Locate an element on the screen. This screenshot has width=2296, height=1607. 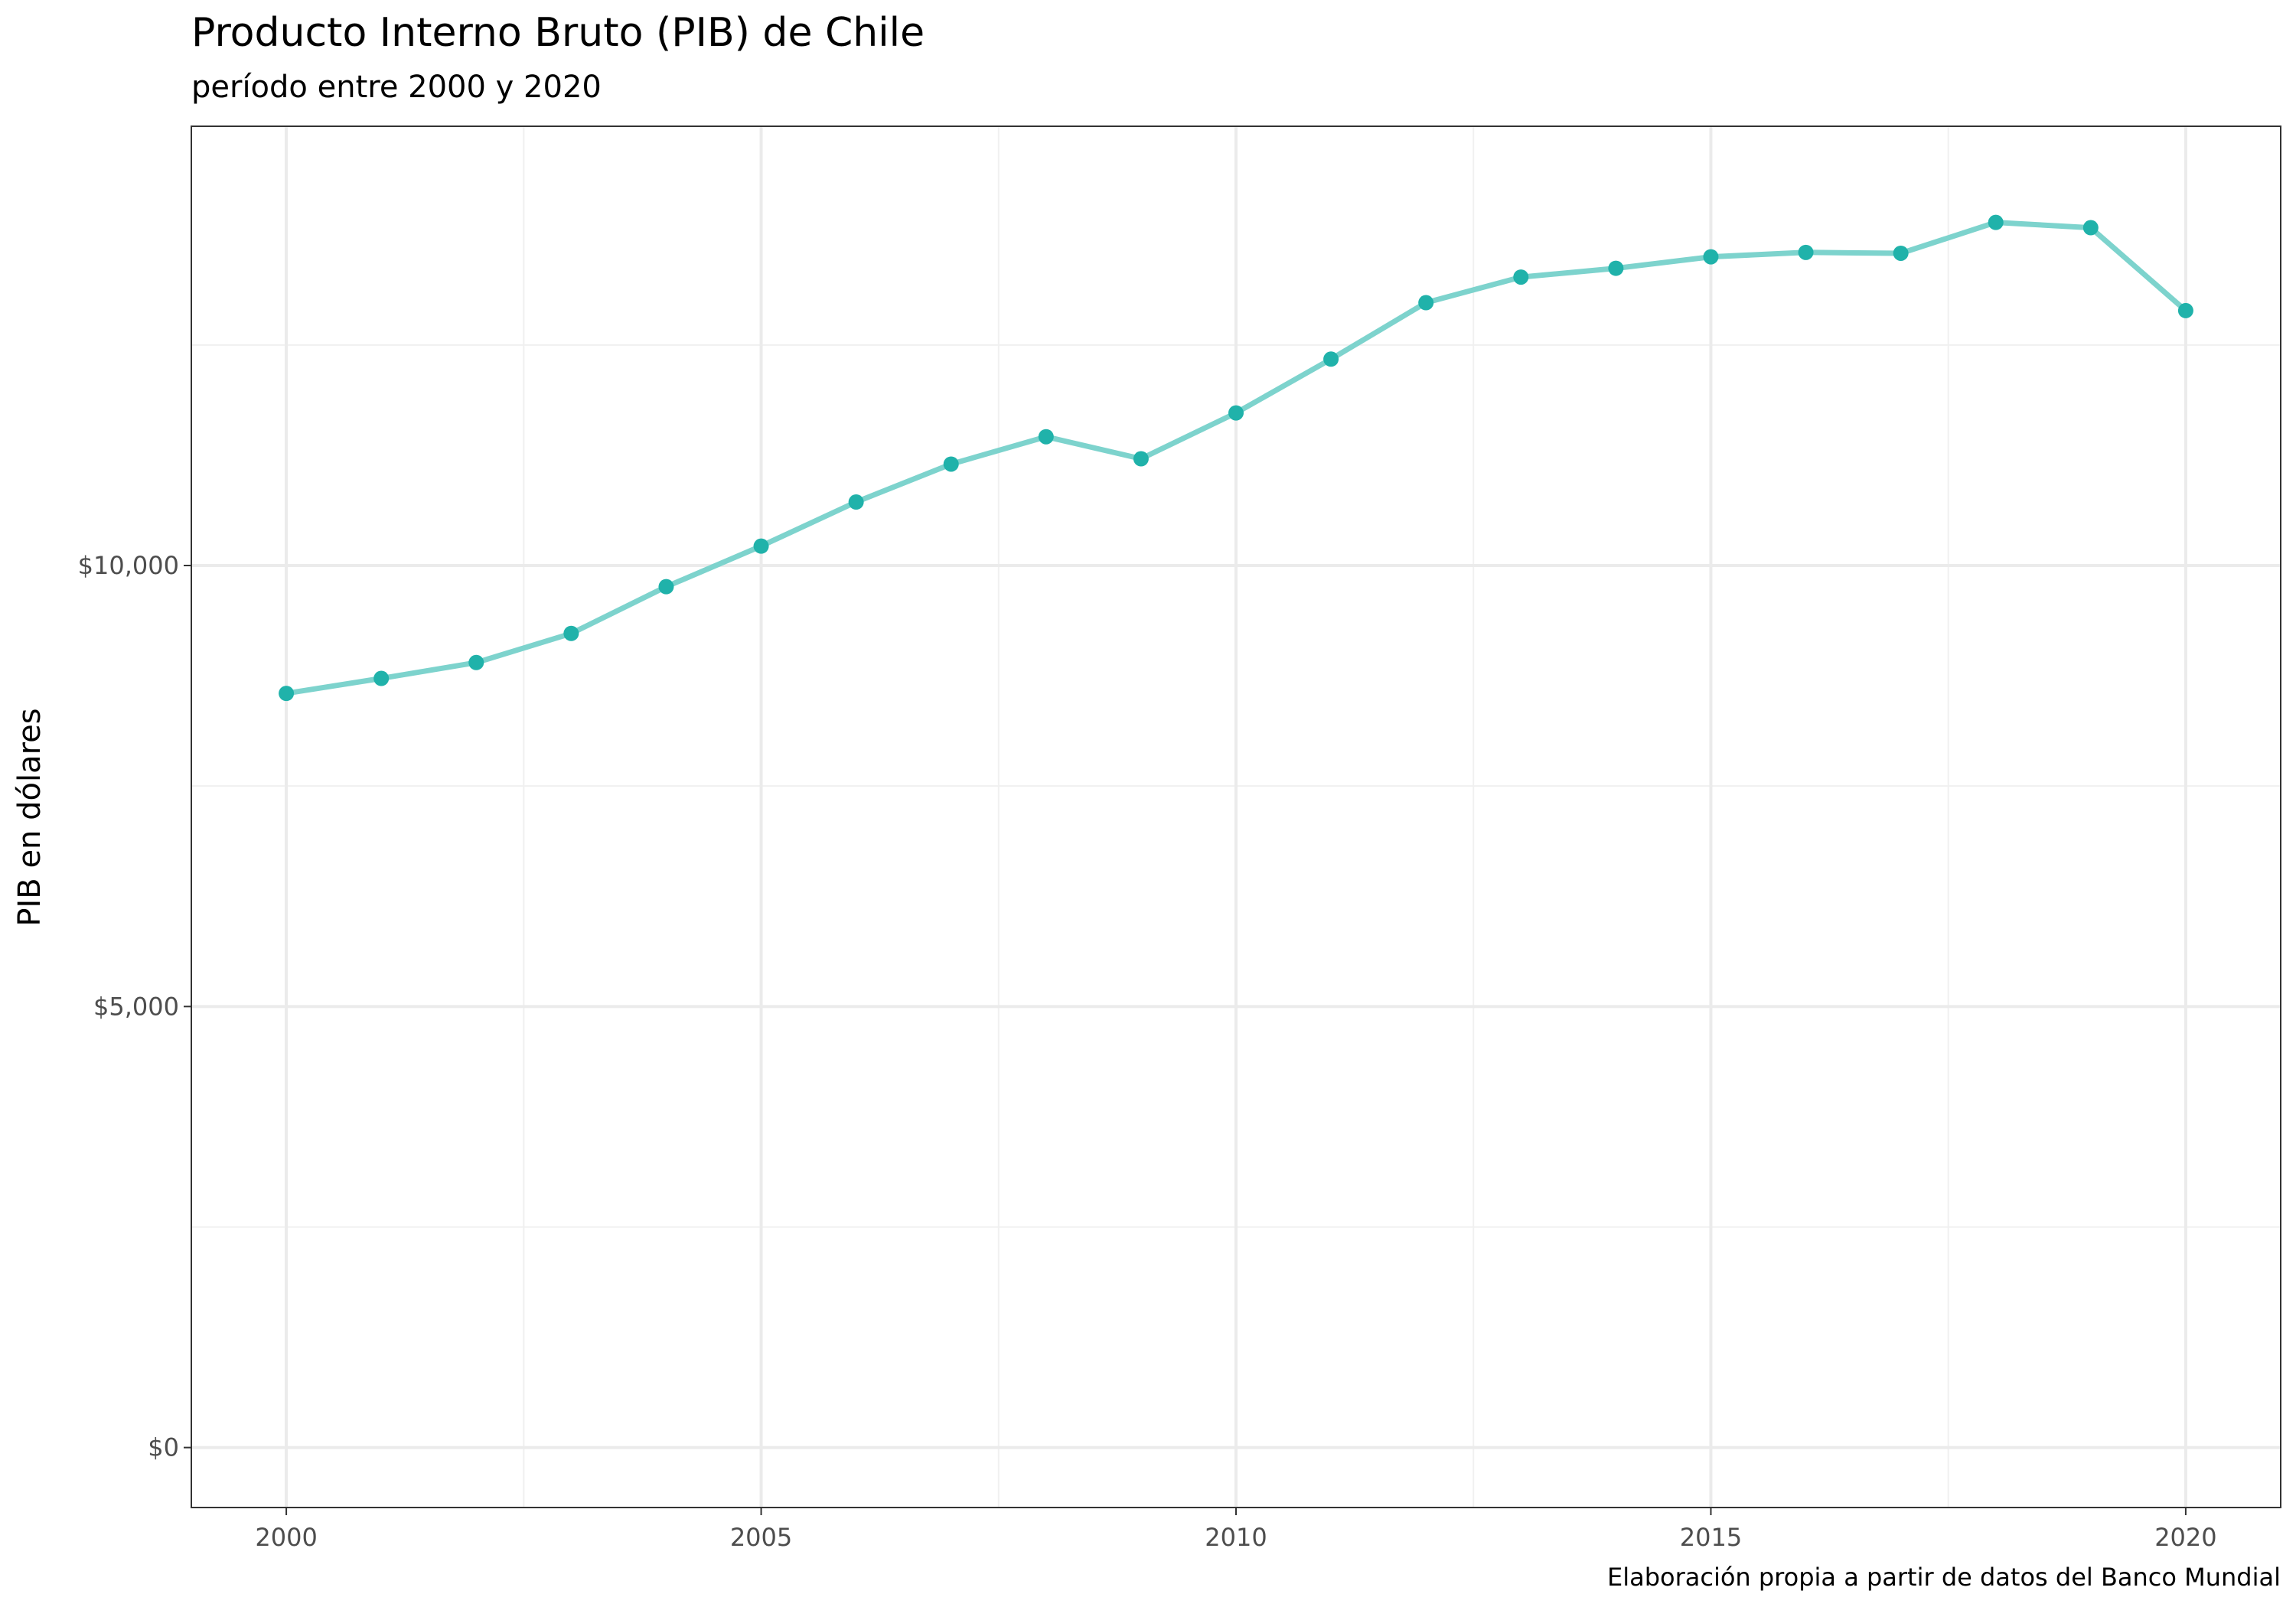
chart-title: Producto Interno Bruto (PIB) de Chile is located at coordinates (558, 33).